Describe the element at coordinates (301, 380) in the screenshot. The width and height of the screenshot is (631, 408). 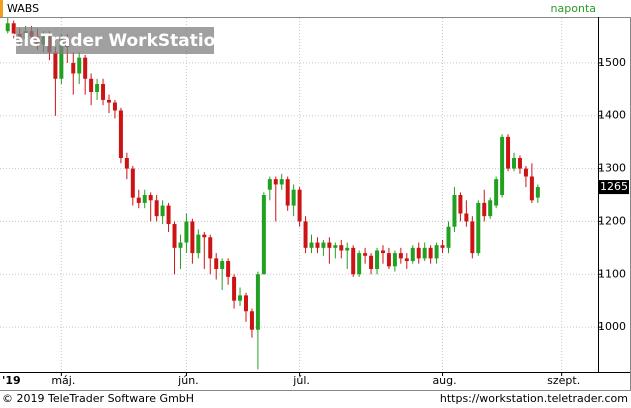
I see `x-tick-label: júl.` at that location.